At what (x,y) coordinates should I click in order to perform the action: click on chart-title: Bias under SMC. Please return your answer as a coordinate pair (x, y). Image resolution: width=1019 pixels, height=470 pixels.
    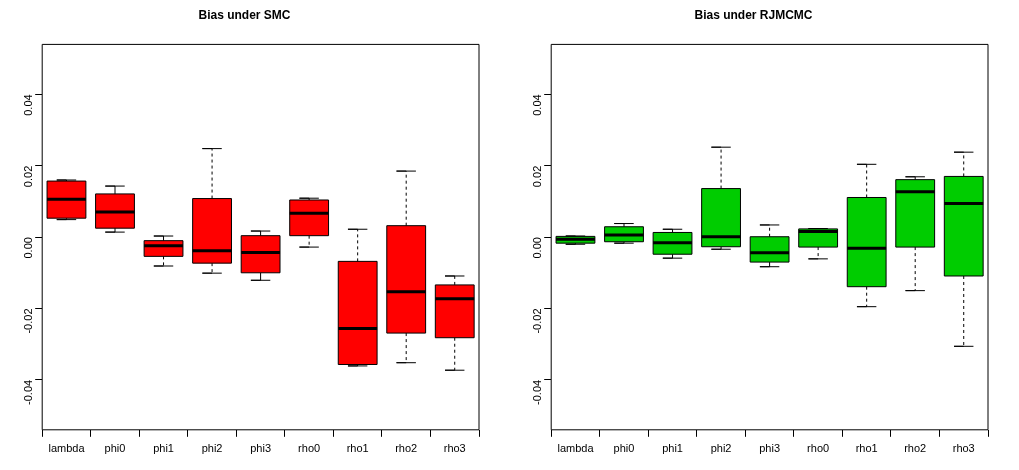
    Looking at the image, I should click on (244, 14).